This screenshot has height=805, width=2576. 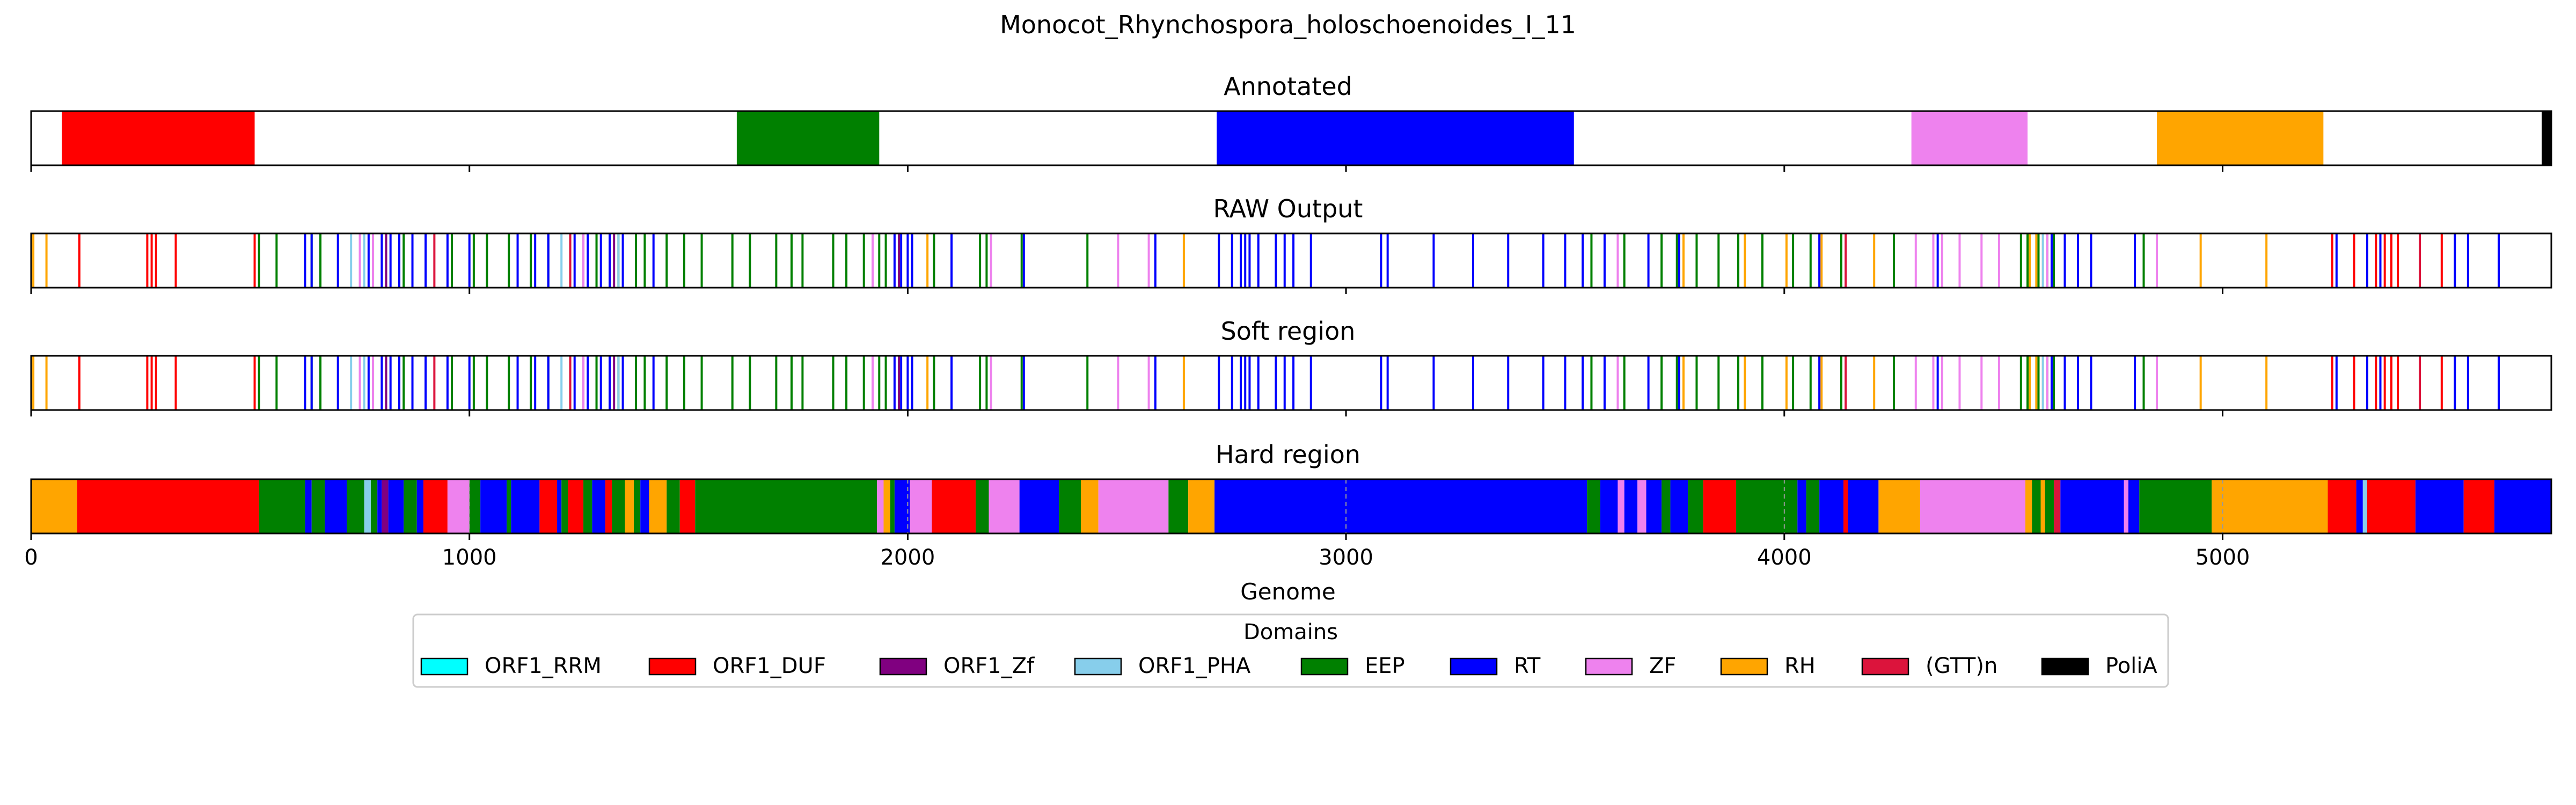 What do you see at coordinates (1288, 331) in the screenshot?
I see `panel-title-soft-region: Soft region` at bounding box center [1288, 331].